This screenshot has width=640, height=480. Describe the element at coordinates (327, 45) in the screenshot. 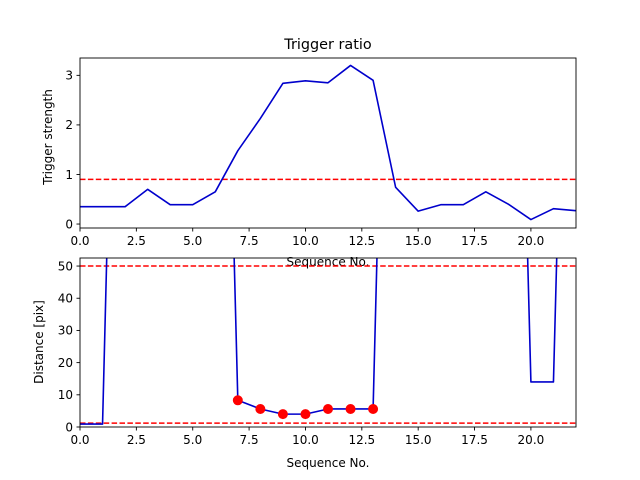

I see `chart-title: Trigger ratio` at that location.